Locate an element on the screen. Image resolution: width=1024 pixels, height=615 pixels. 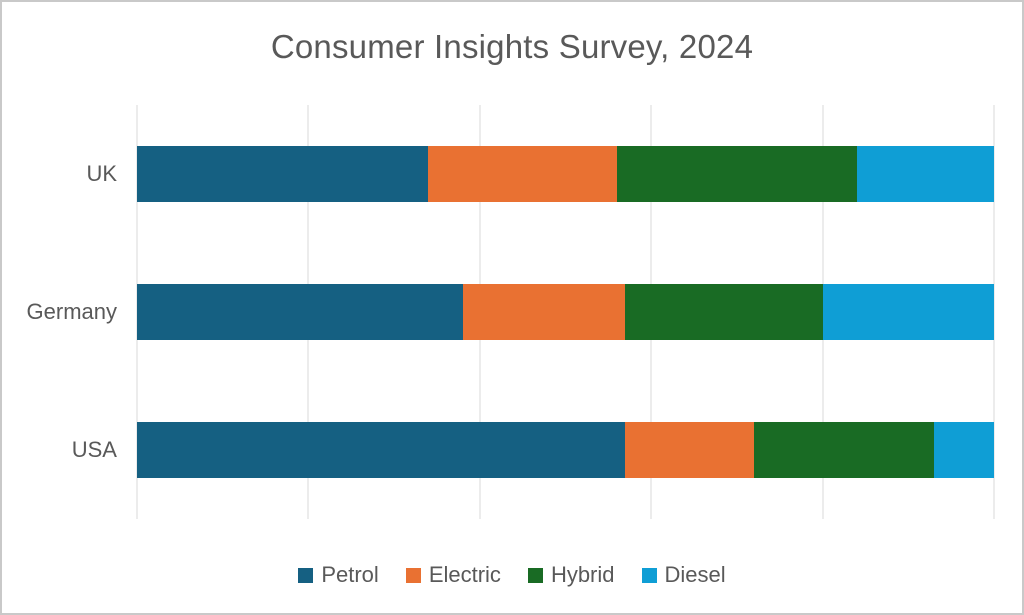
legend-label: Diesel is located at coordinates (695, 574).